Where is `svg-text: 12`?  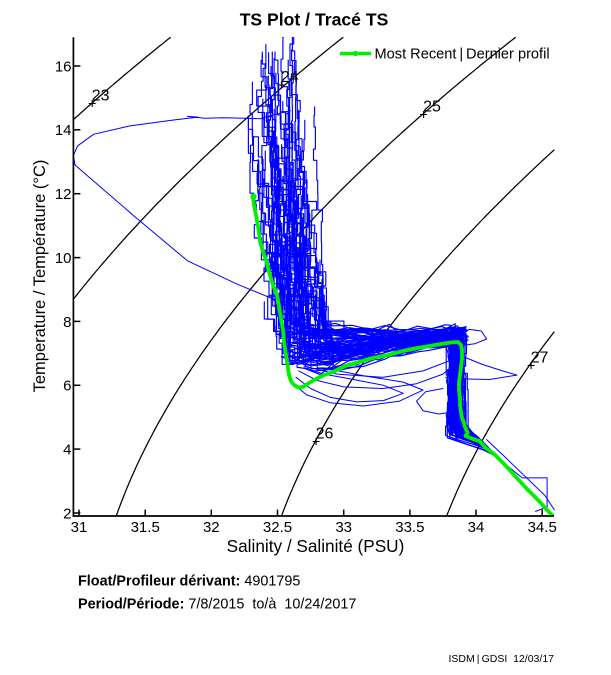
svg-text: 12 is located at coordinates (63, 194).